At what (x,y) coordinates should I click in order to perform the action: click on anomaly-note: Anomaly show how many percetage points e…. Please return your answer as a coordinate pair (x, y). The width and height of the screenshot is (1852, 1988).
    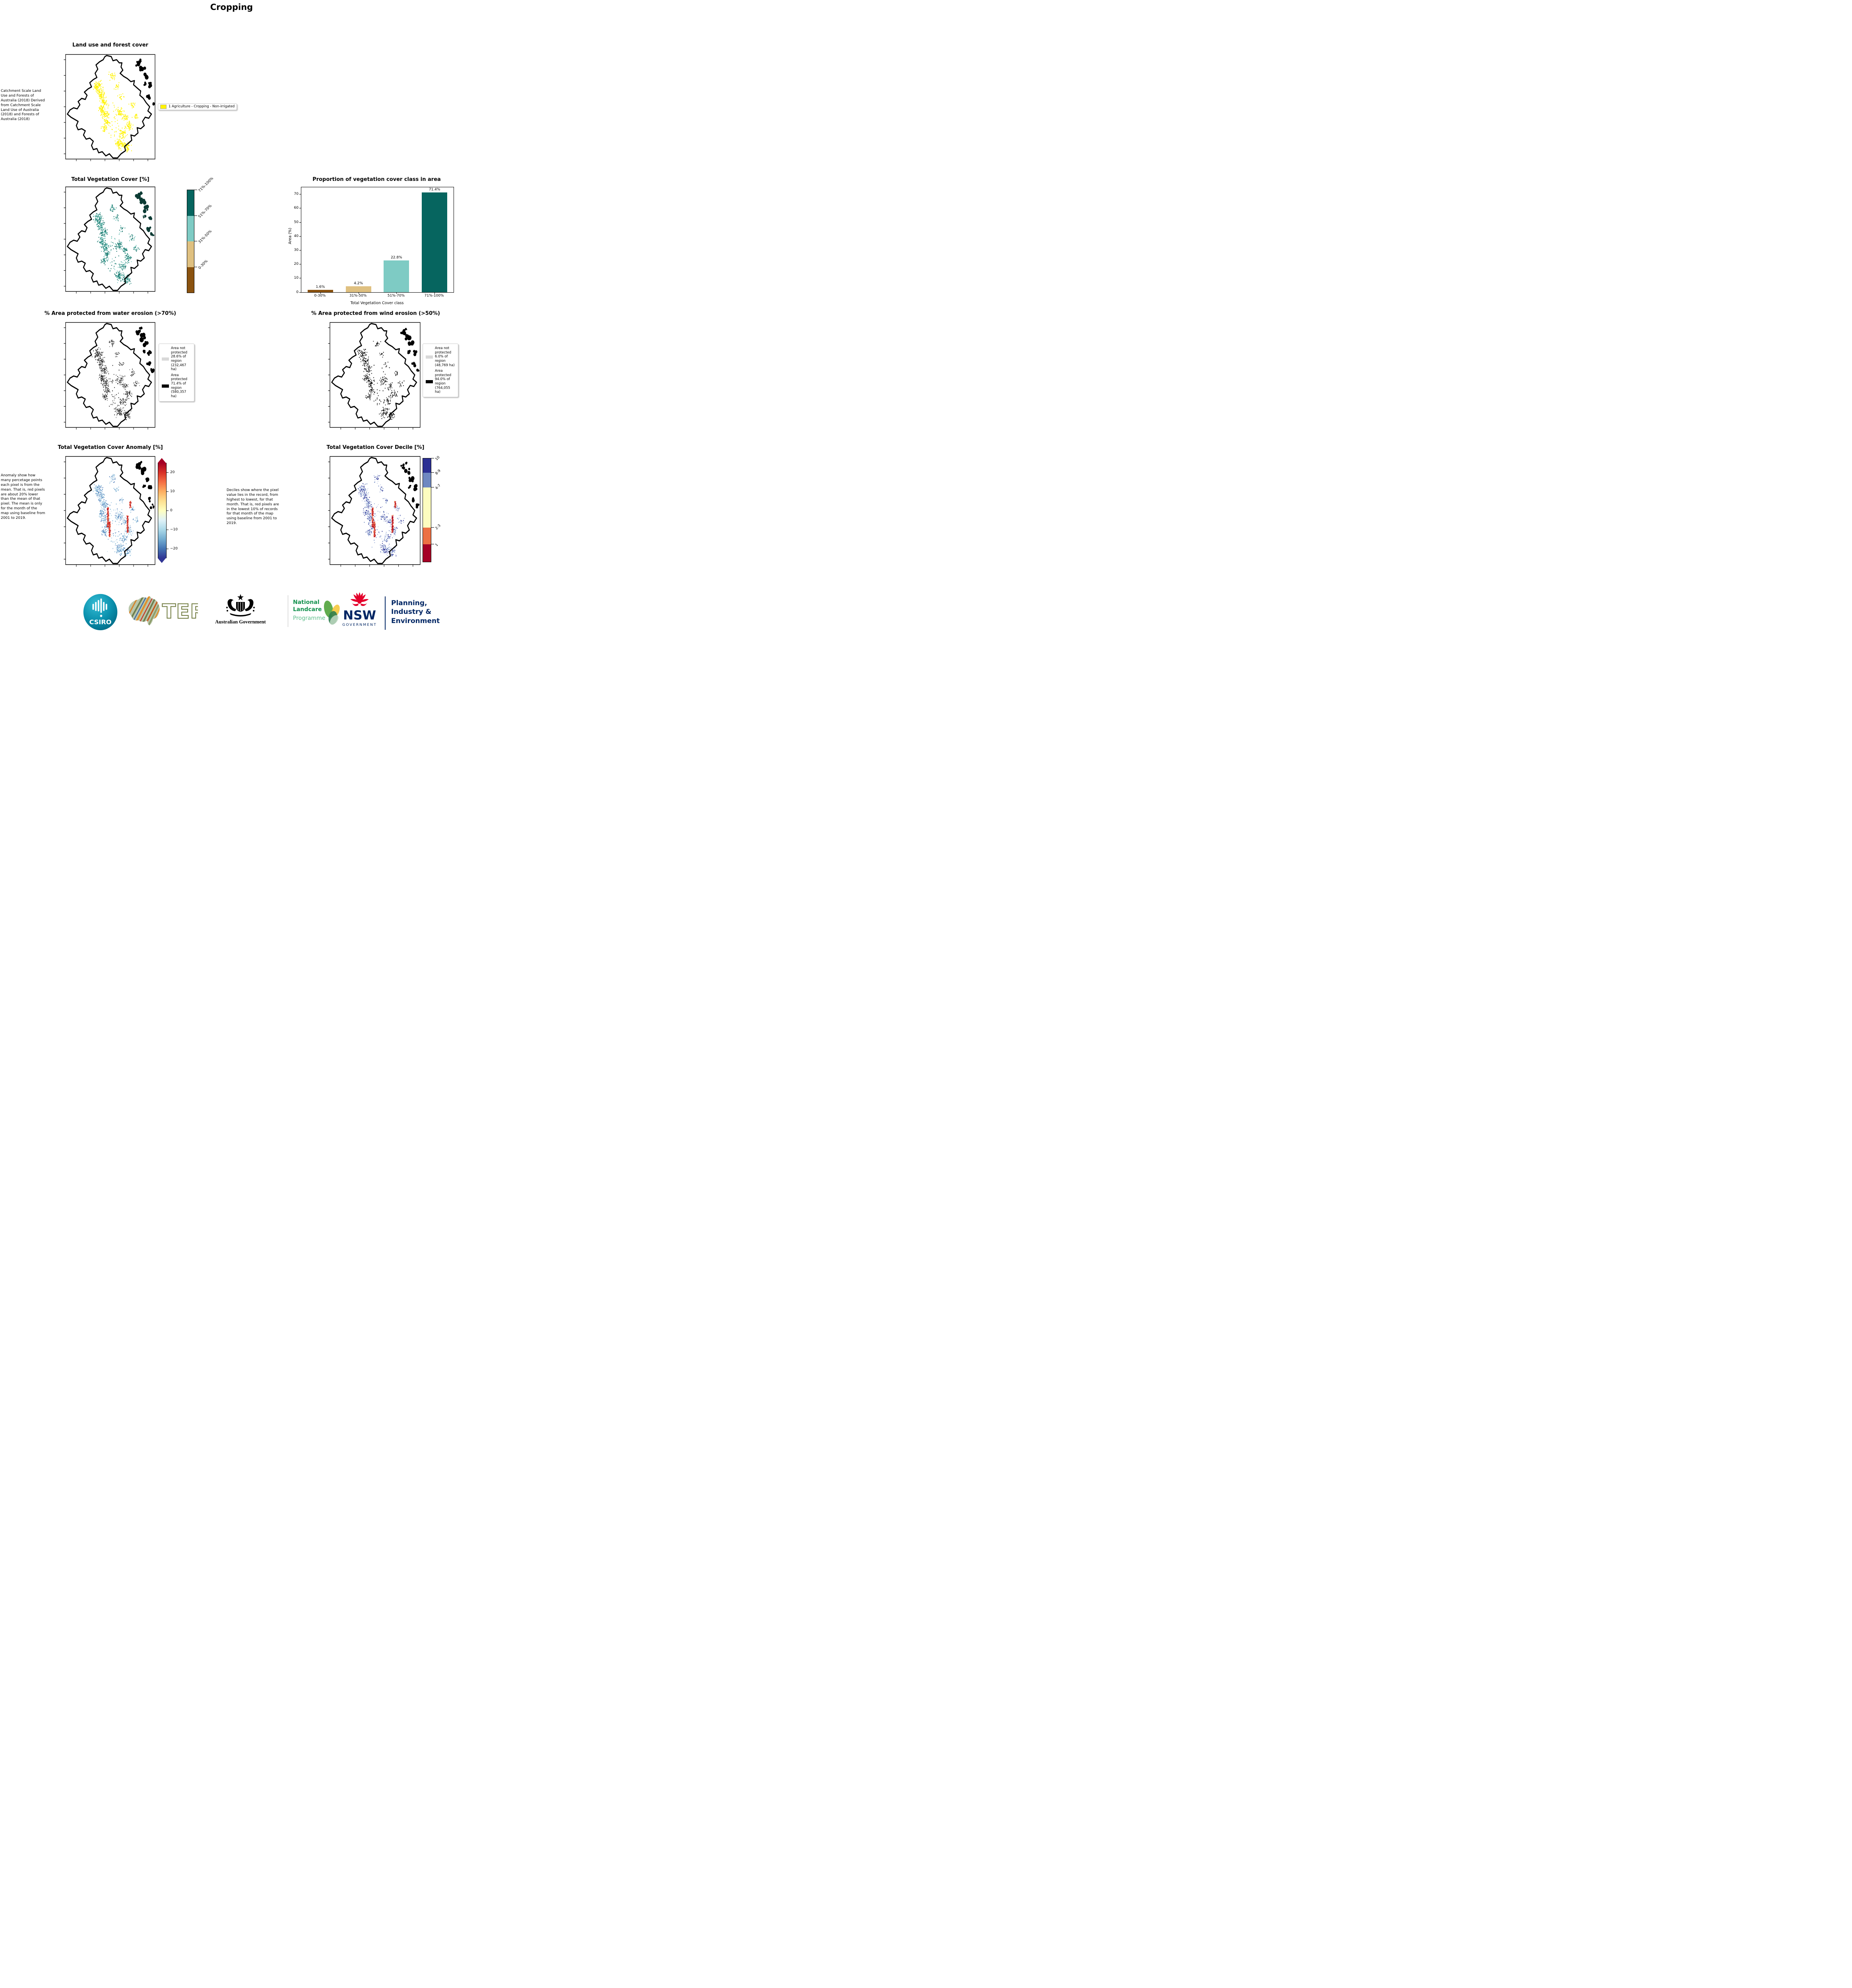
    Looking at the image, I should click on (23, 497).